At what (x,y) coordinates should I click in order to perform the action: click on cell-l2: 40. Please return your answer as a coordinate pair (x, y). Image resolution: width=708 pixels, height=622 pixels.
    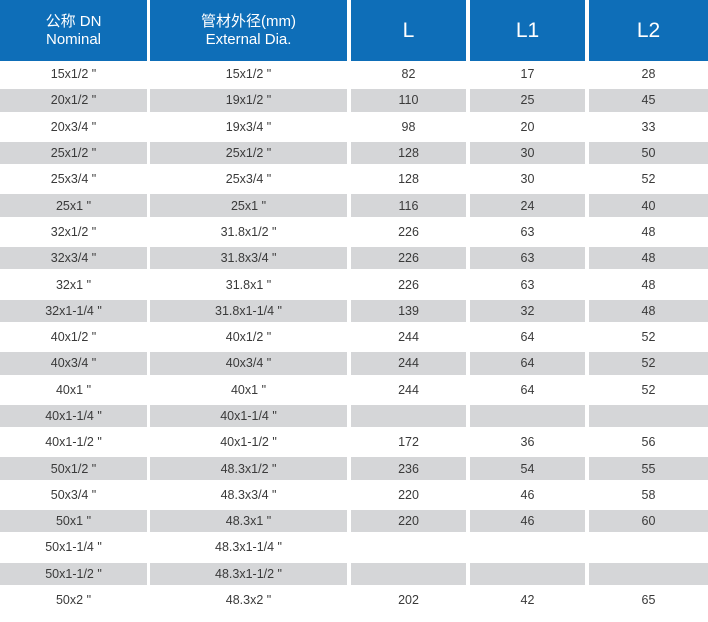
    Looking at the image, I should click on (648, 205).